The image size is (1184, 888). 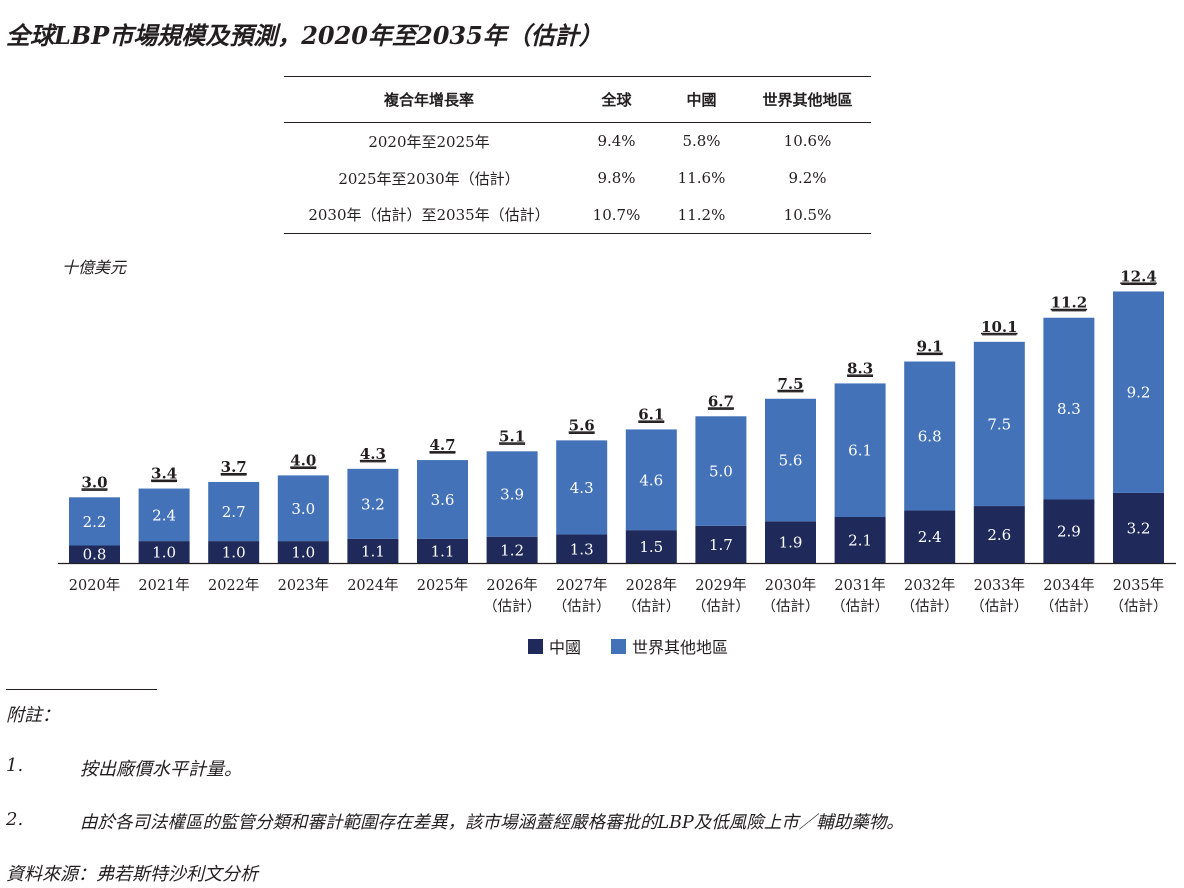 I want to click on data-label-china: 0.8, so click(x=95, y=555).